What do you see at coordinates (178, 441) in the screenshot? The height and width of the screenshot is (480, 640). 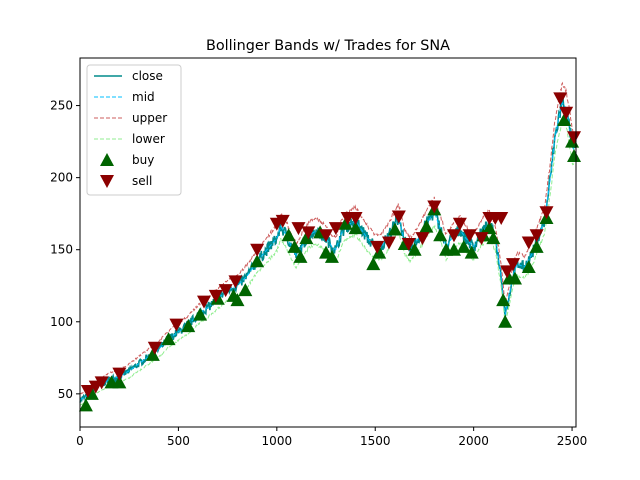 I see `x-tick-label: 500` at bounding box center [178, 441].